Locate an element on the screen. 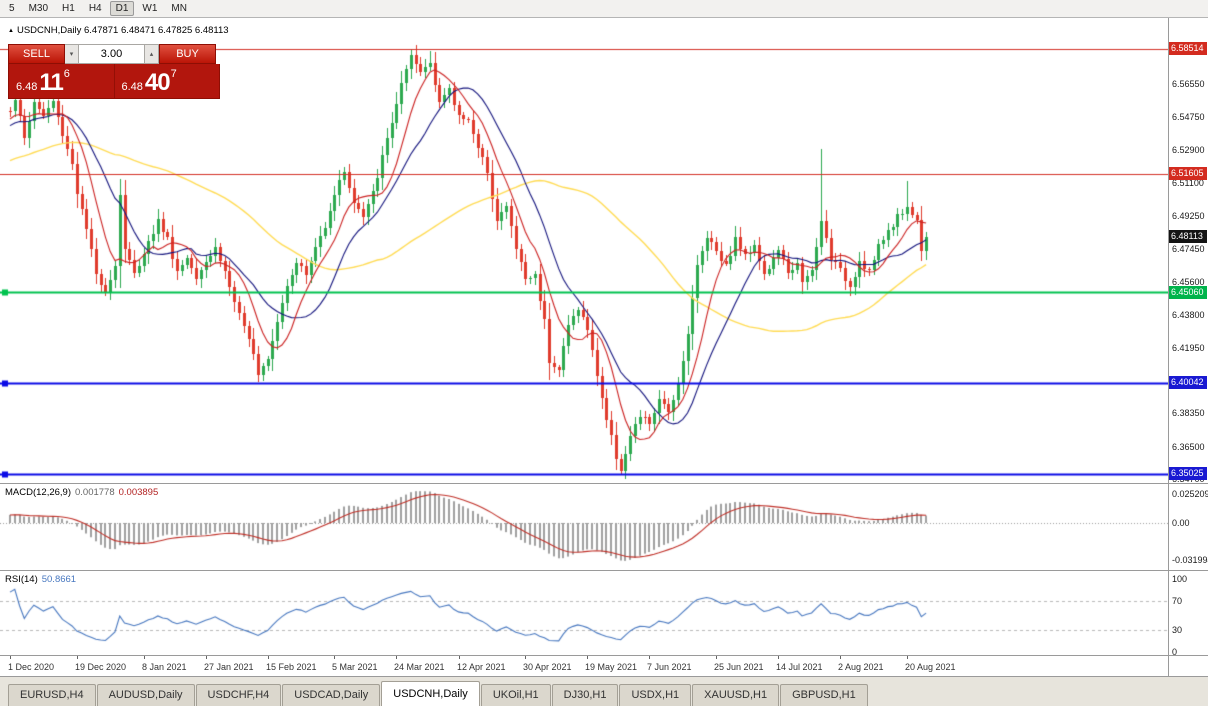 The width and height of the screenshot is (1208, 706). date-axis-label: 5 Mar 2021 is located at coordinates (355, 667).